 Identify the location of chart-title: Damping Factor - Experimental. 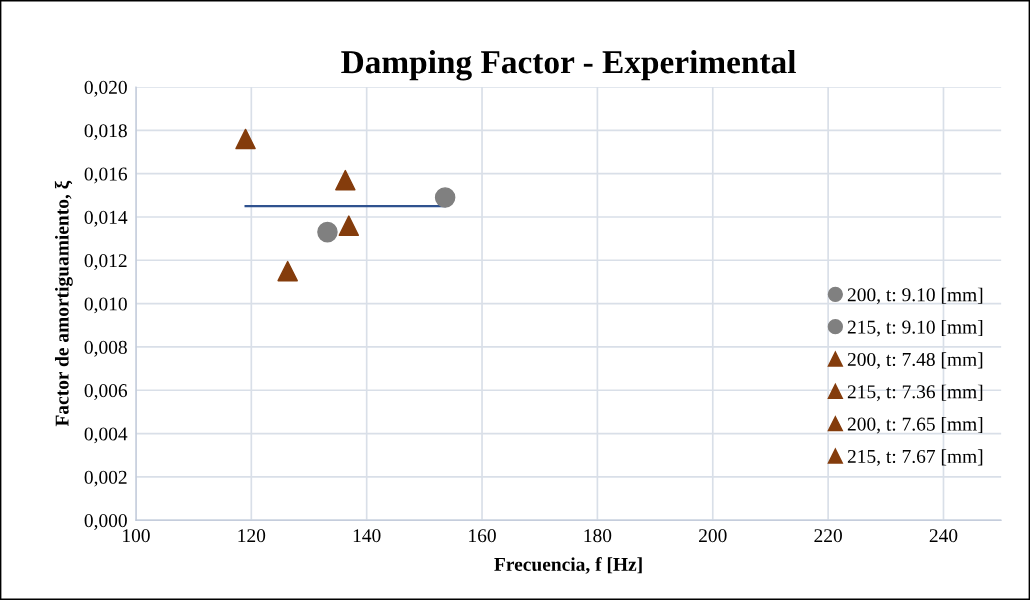
(568, 65).